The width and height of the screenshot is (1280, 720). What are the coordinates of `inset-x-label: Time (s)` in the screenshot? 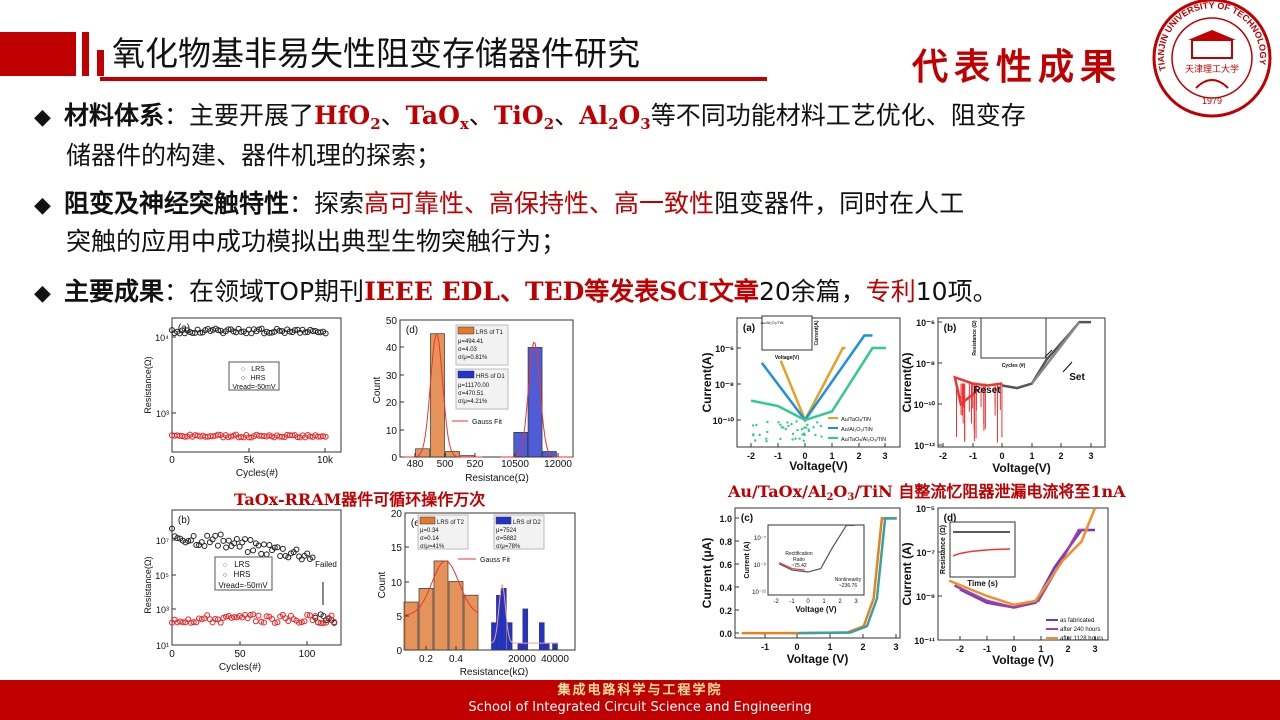 It's located at (982, 583).